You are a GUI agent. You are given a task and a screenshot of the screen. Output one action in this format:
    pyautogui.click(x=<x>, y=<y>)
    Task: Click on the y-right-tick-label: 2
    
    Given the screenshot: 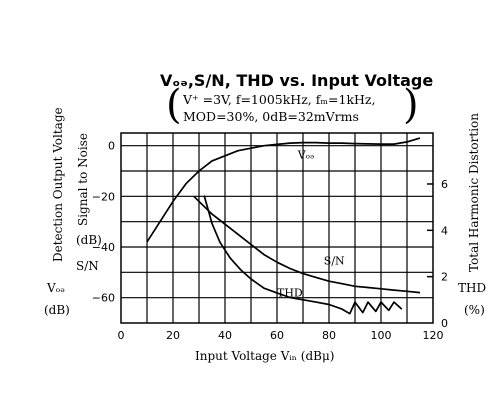 What is the action you would take?
    pyautogui.click(x=444, y=277)
    